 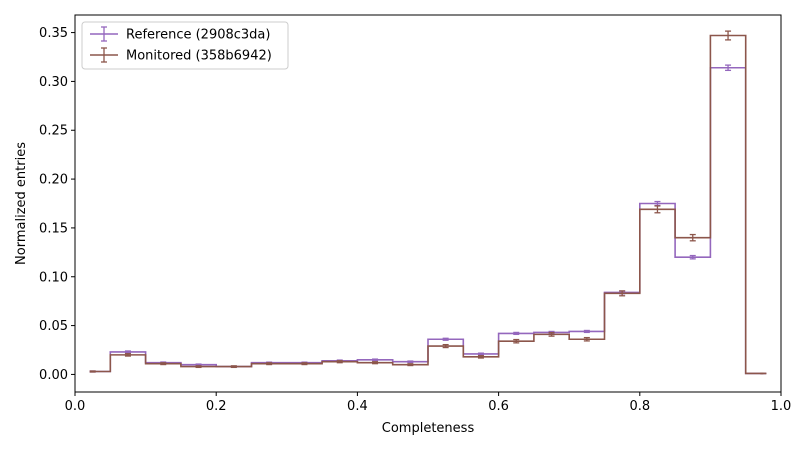 What do you see at coordinates (21, 203) in the screenshot?
I see `y-axis-label: Normalized entries` at bounding box center [21, 203].